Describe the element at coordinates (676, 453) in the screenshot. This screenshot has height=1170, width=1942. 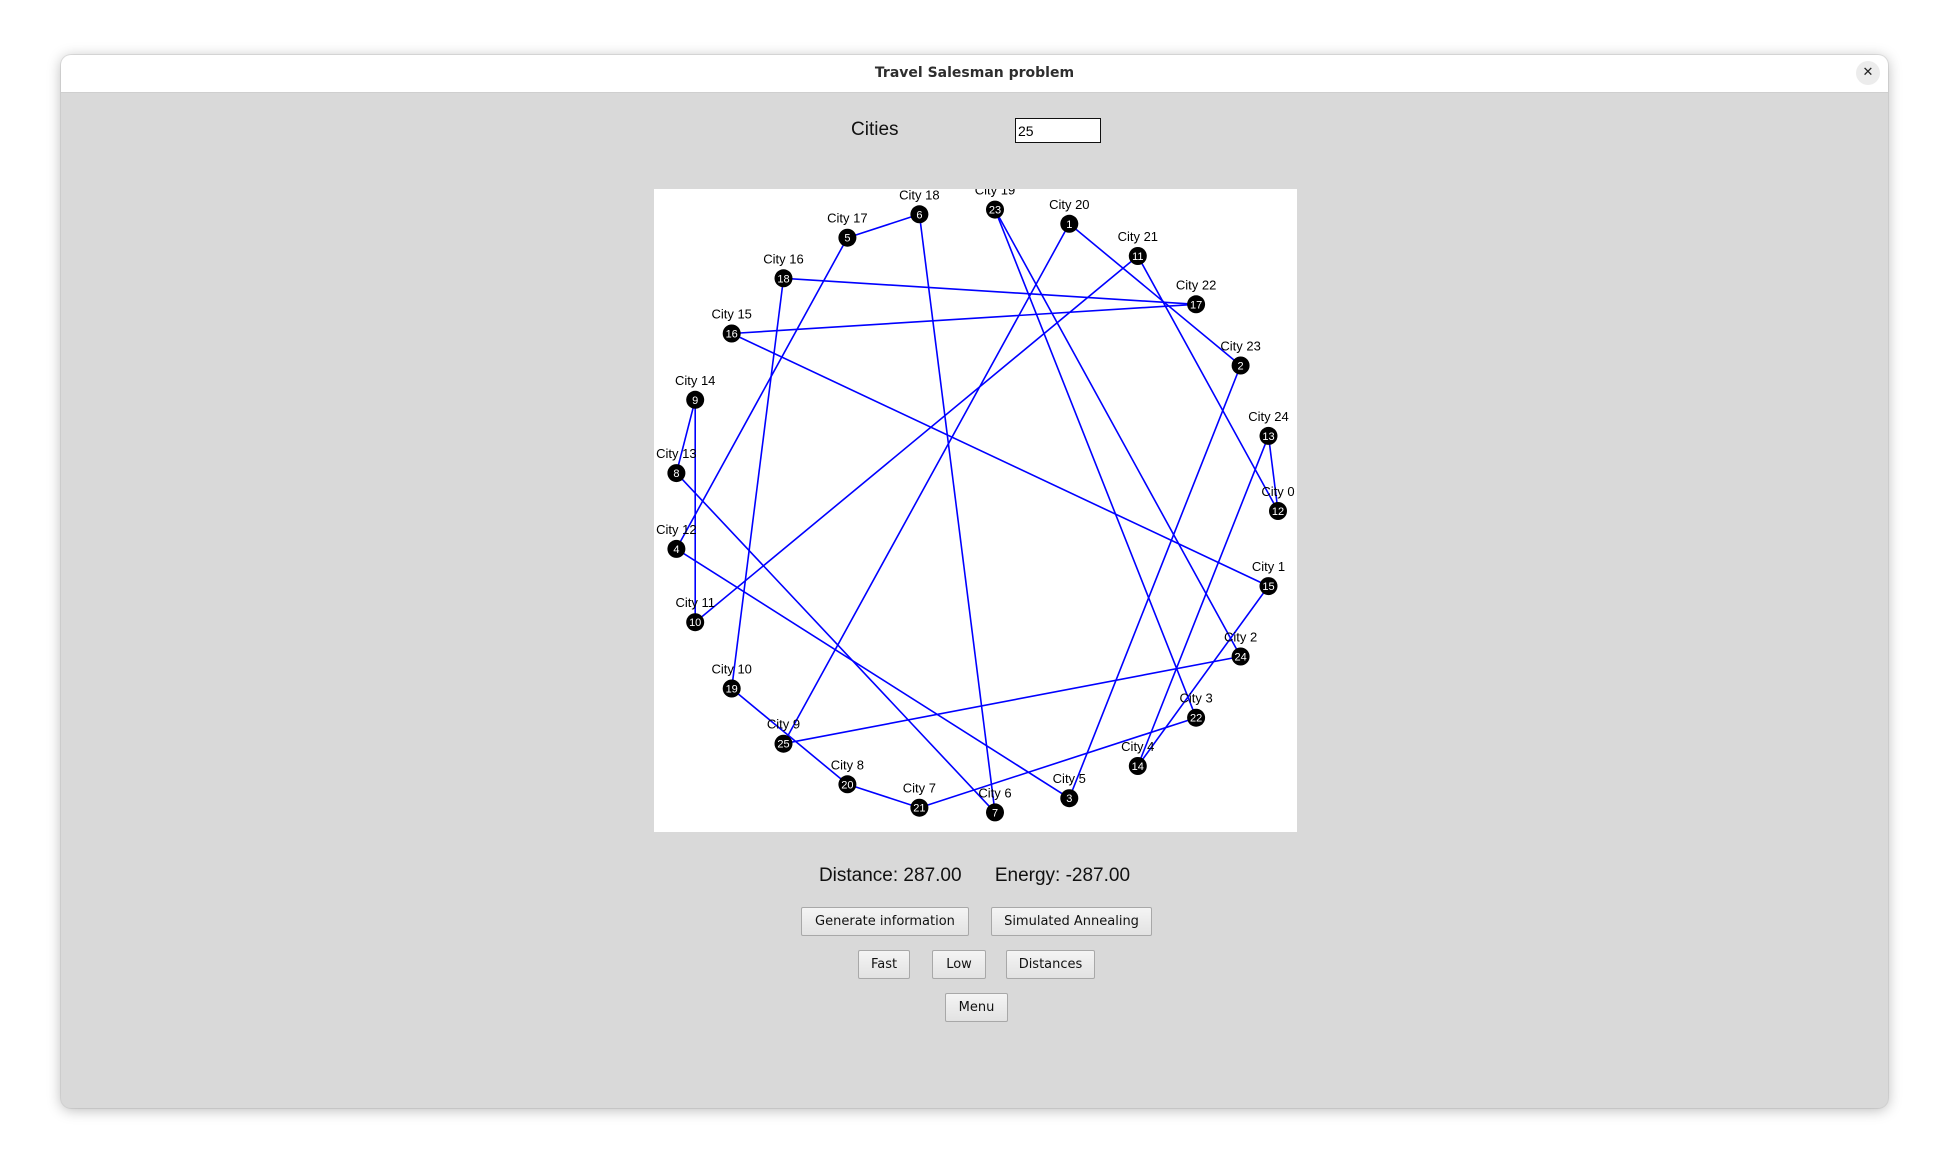
I see `city-name-label: City 13` at that location.